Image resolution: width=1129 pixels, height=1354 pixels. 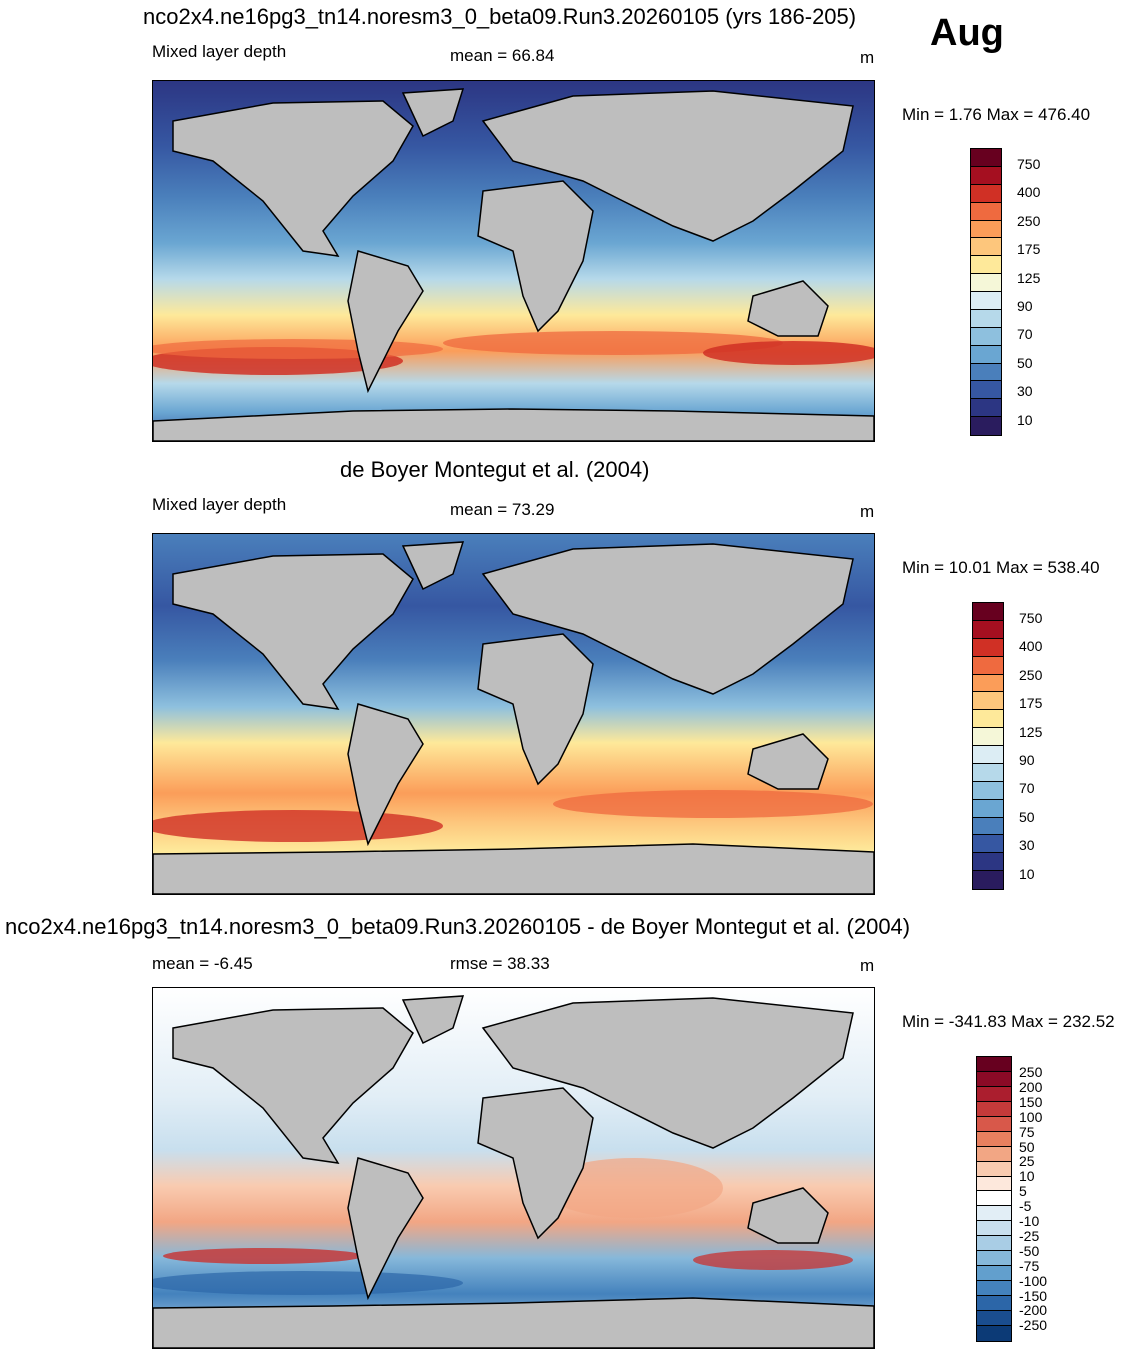 I want to click on colorbar-tick-label: 200, so click(x=1031, y=1086).